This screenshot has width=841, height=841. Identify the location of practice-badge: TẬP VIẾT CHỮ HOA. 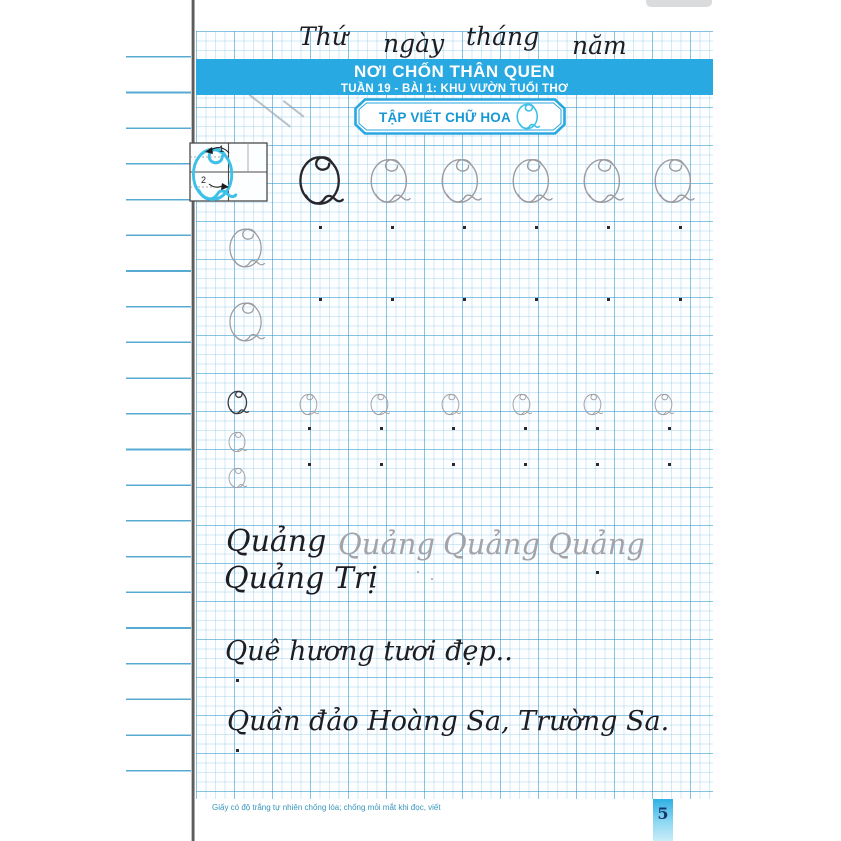
(460, 116).